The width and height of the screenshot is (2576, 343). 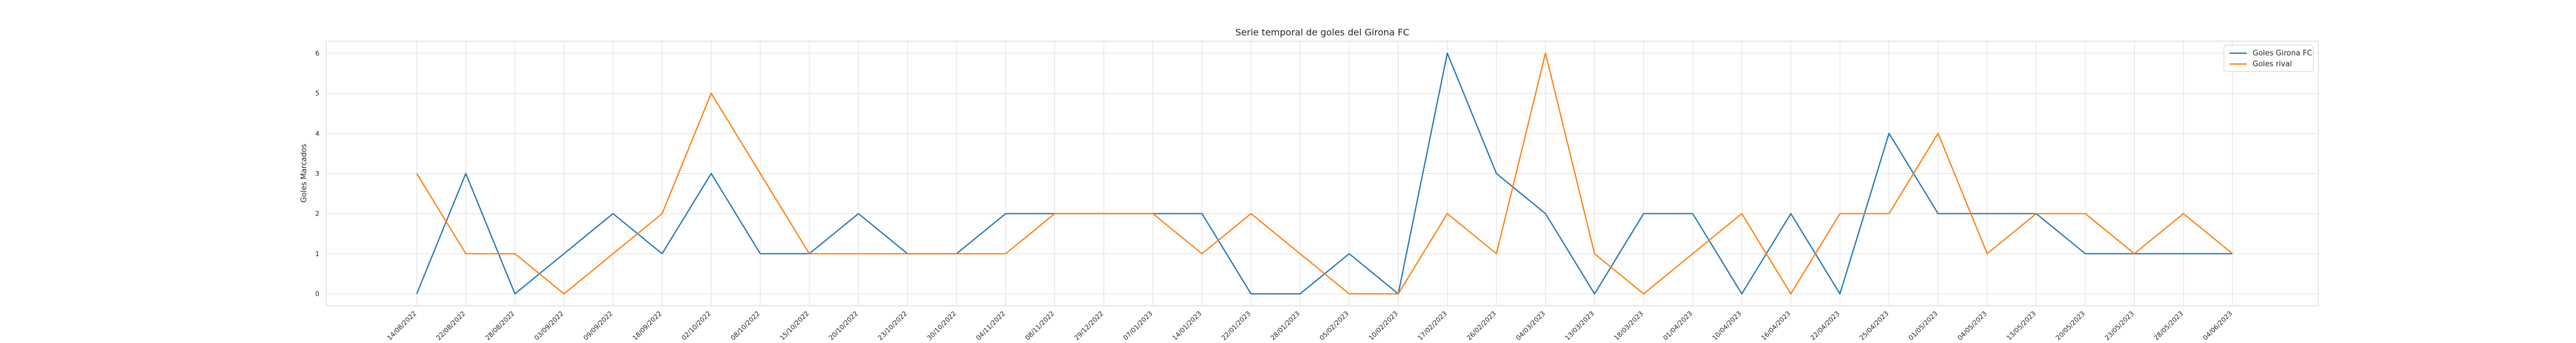 What do you see at coordinates (2272, 64) in the screenshot?
I see `legend-label-rival: Goles rival` at bounding box center [2272, 64].